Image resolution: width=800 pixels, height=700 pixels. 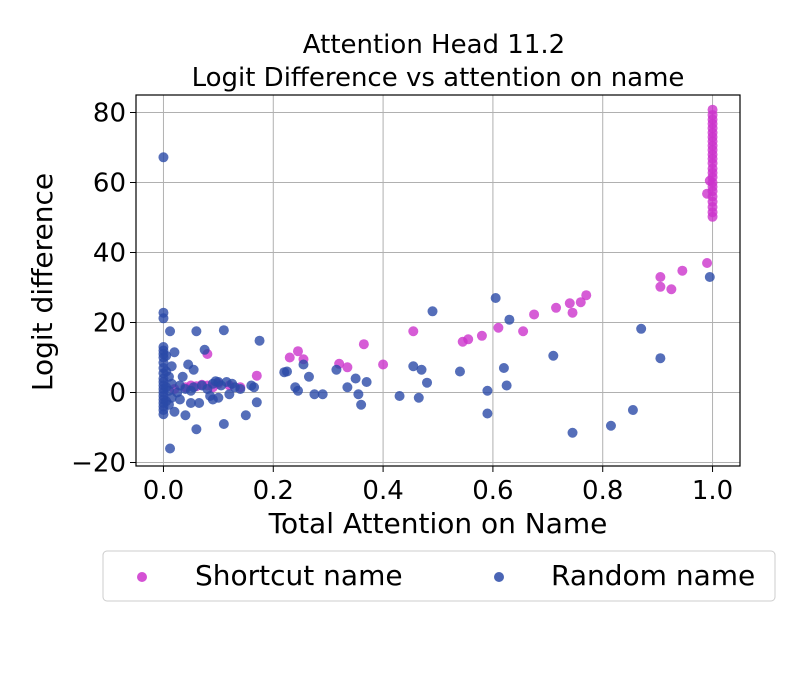 What do you see at coordinates (439, 576) in the screenshot?
I see `legend: Shortcut name Random name` at bounding box center [439, 576].